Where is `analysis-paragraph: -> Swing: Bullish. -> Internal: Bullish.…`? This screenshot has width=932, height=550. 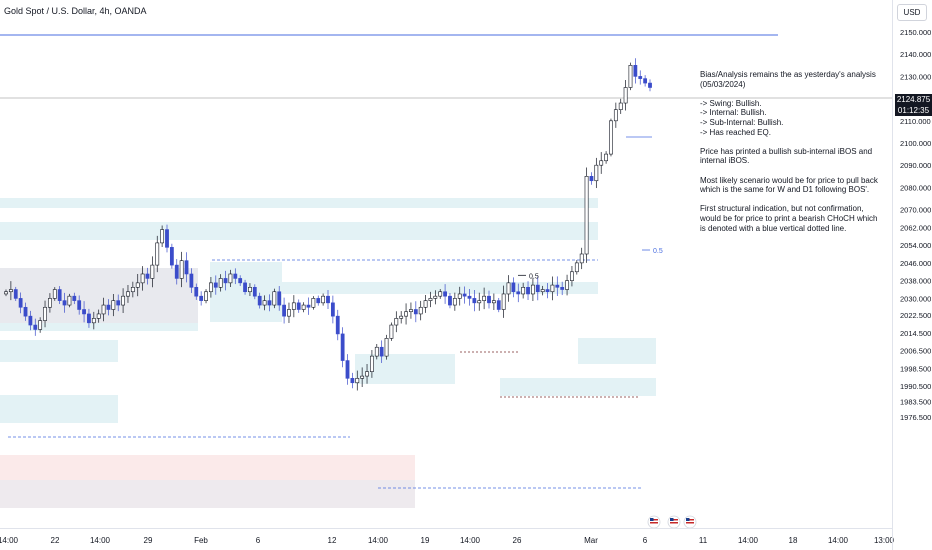
analysis-paragraph: -> Swing: Bullish. -> Internal: Bullish.… is located at coordinates (742, 117).